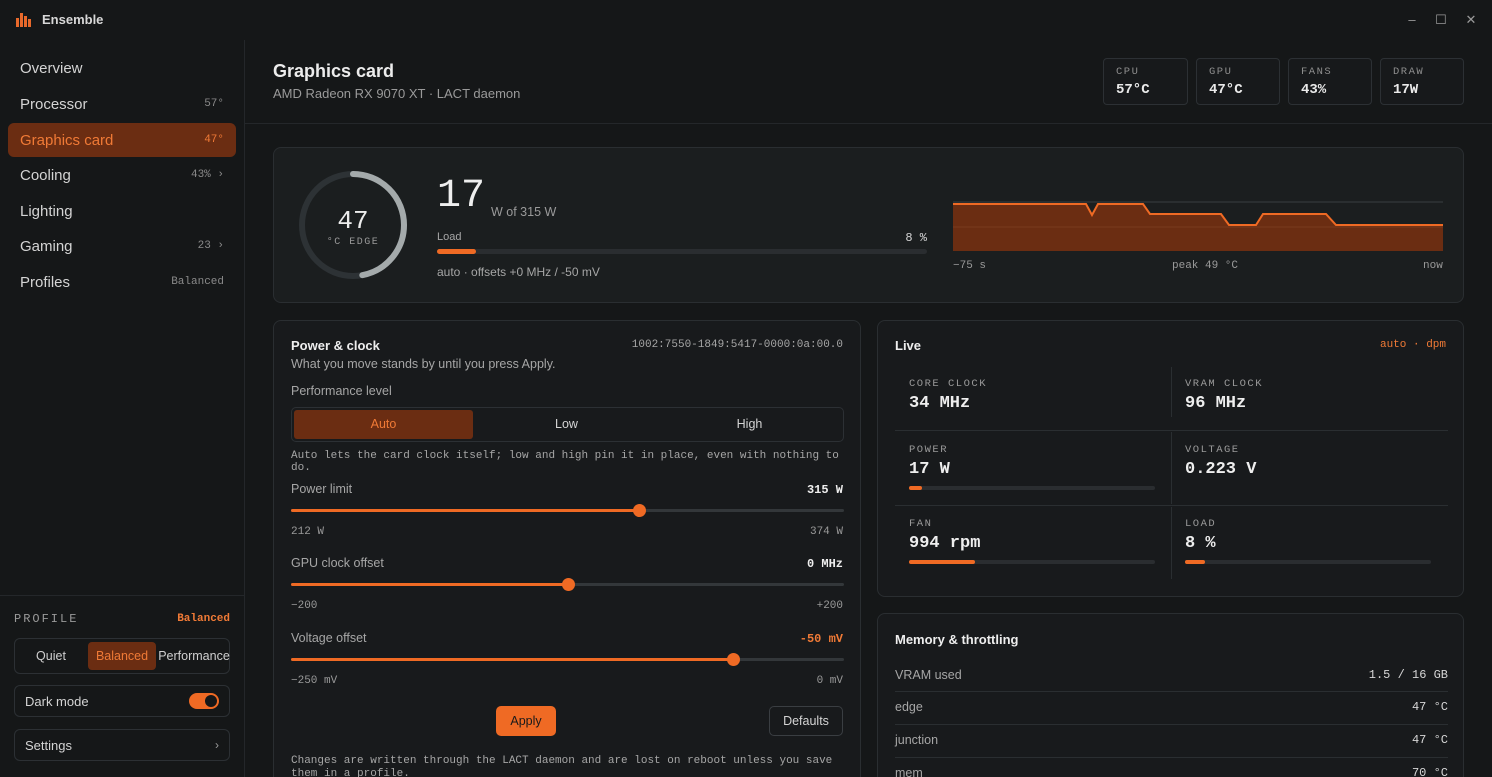 The image size is (1492, 777). Describe the element at coordinates (921, 524) in the screenshot. I see `stat-key: FAN` at that location.